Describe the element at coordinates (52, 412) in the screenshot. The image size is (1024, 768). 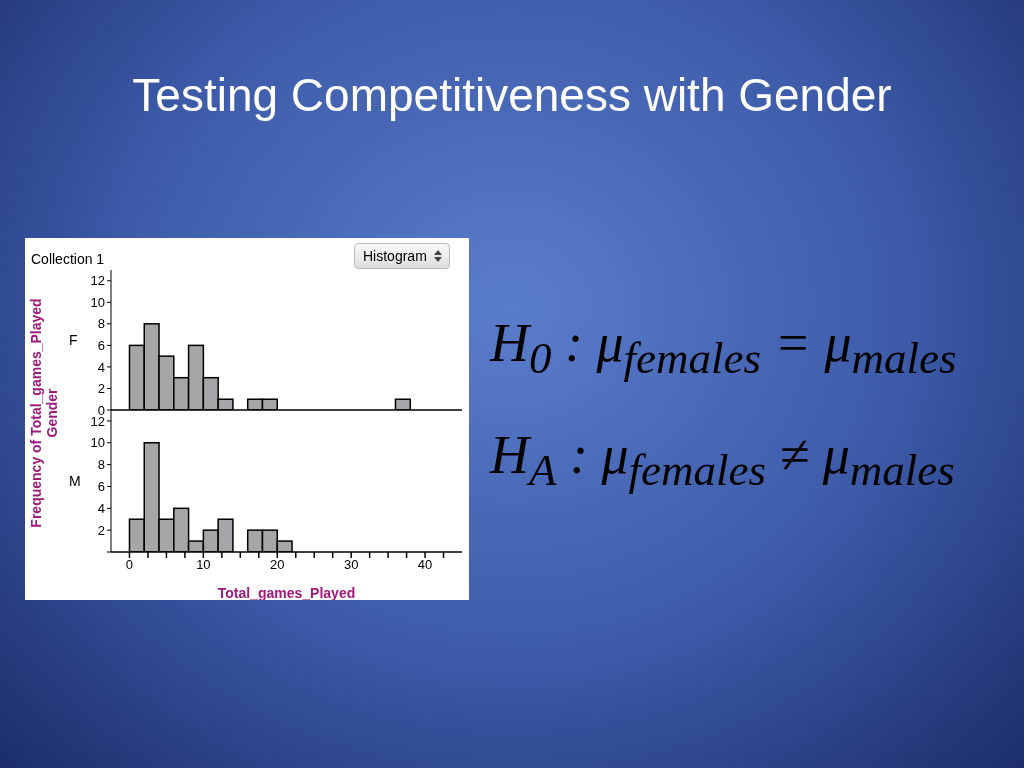
I see `text: Gender` at that location.